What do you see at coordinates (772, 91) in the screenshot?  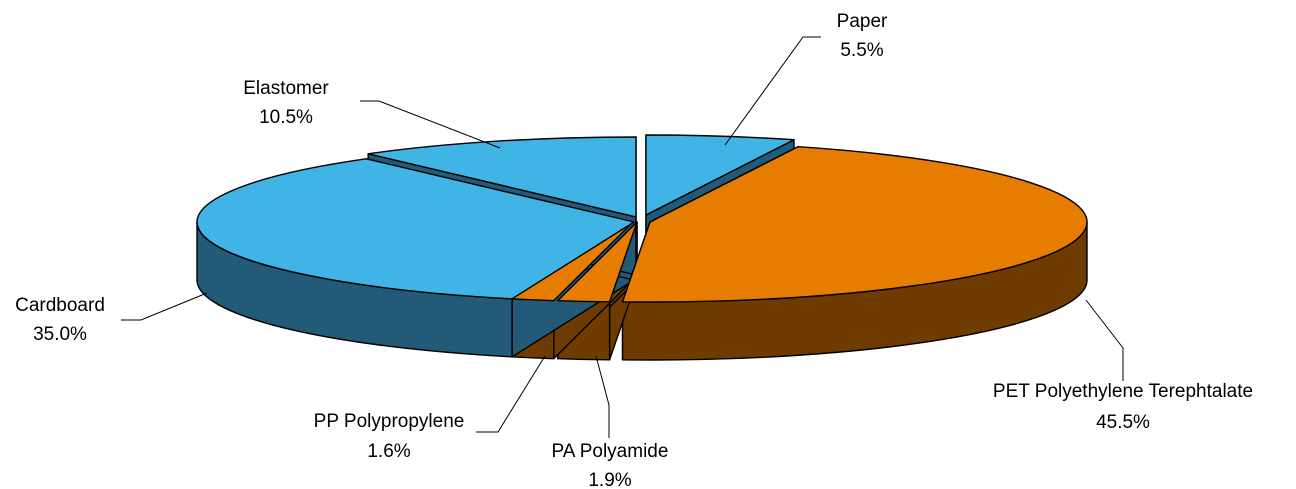 I see `leader-line-paper` at bounding box center [772, 91].